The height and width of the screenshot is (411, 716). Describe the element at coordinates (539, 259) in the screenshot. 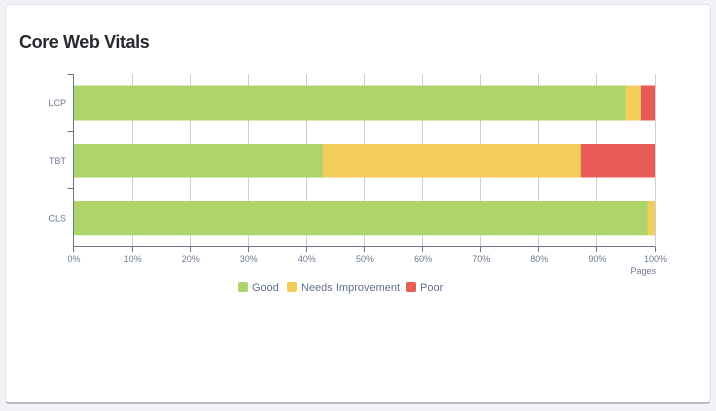

I see `svg-text: 80%` at that location.